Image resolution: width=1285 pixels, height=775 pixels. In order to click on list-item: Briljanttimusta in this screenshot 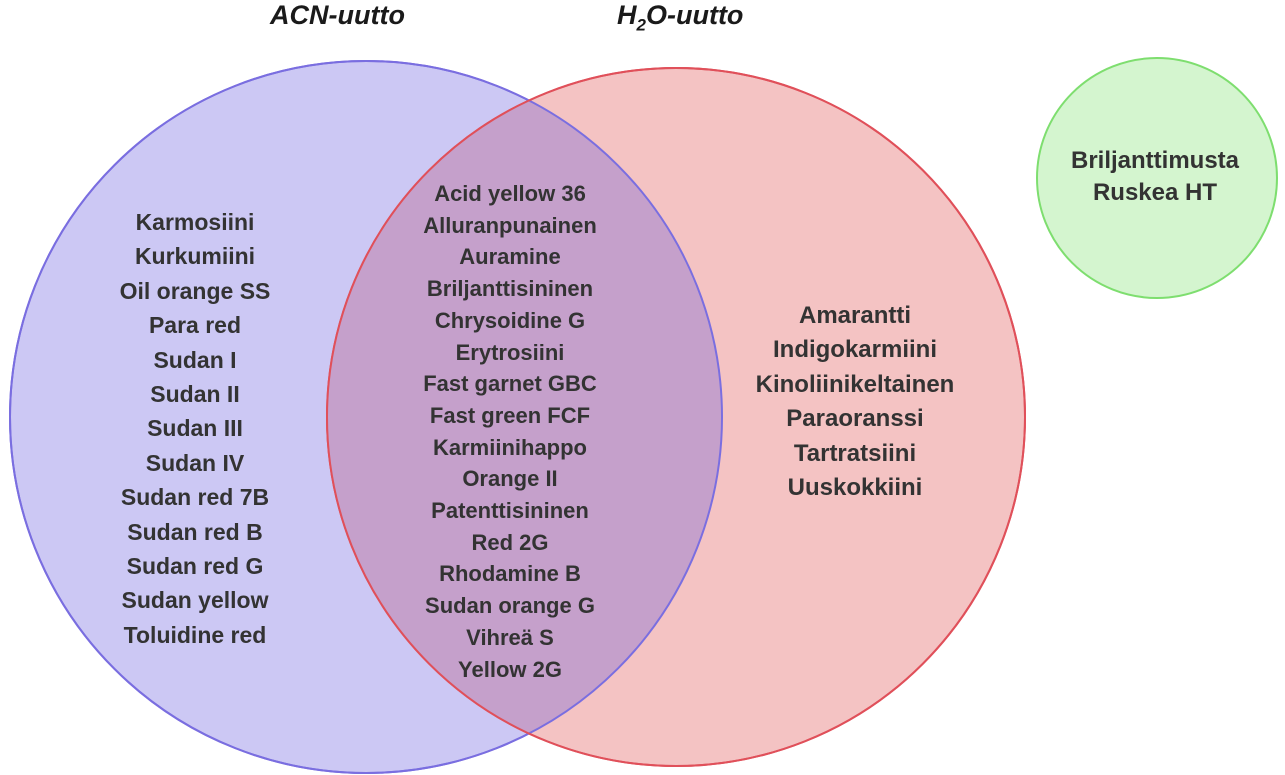, I will do `click(1155, 160)`.